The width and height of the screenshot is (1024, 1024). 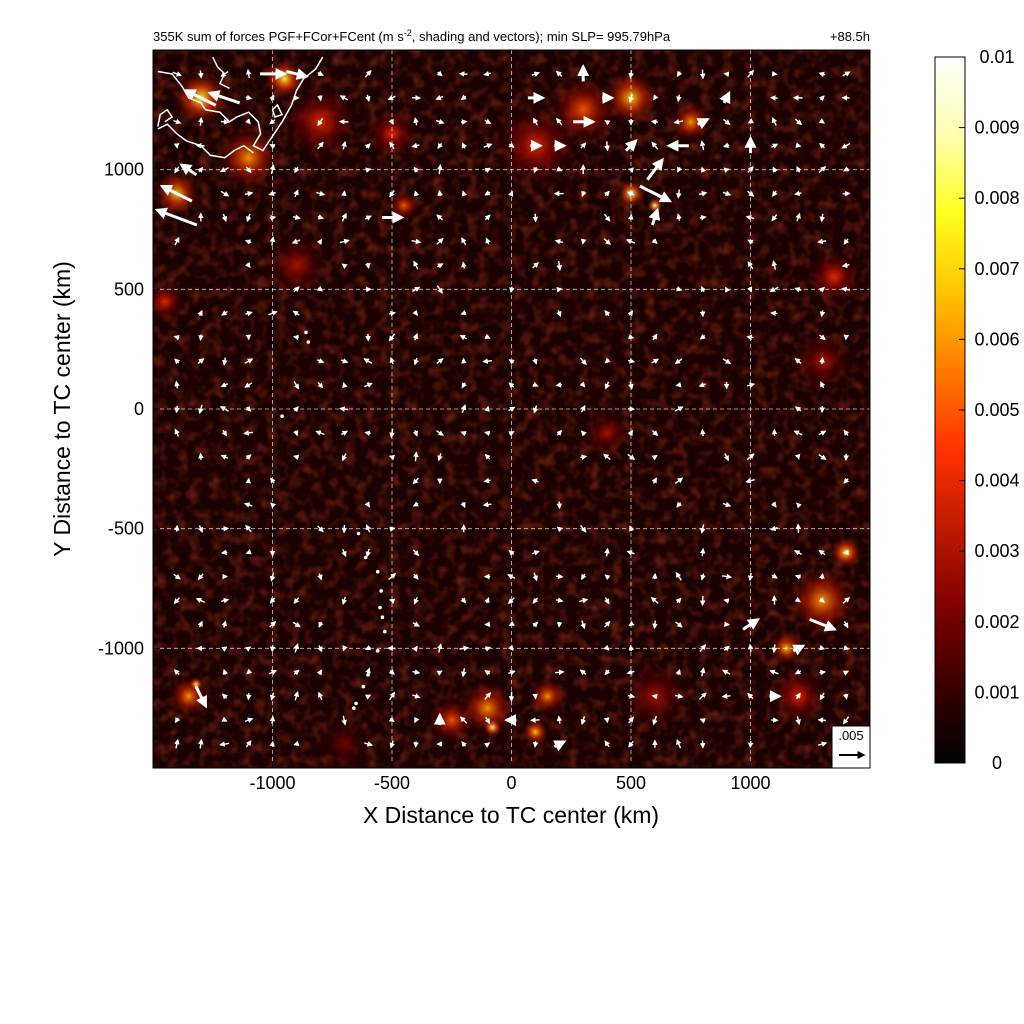 What do you see at coordinates (511, 815) in the screenshot?
I see `x-axis-label: X Distance to TC center (km)` at bounding box center [511, 815].